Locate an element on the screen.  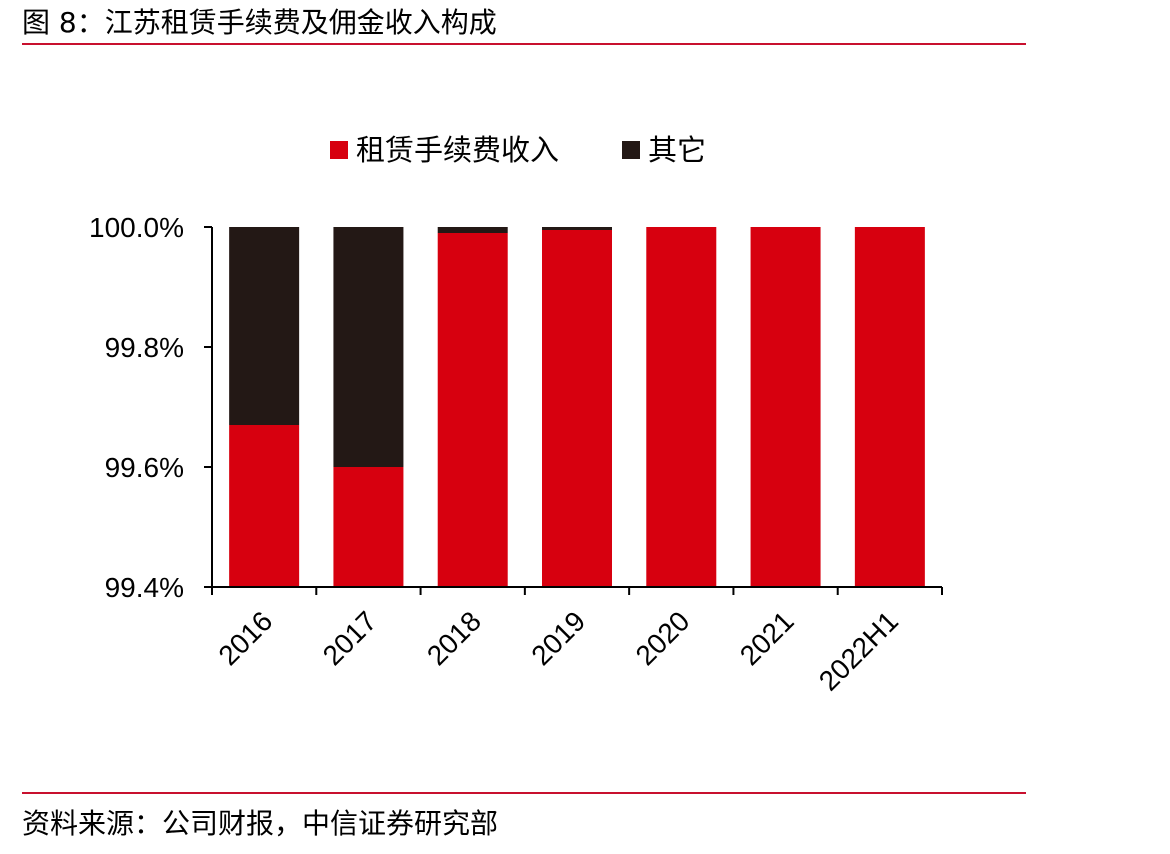
bar-main-2016 is located at coordinates (264, 506).